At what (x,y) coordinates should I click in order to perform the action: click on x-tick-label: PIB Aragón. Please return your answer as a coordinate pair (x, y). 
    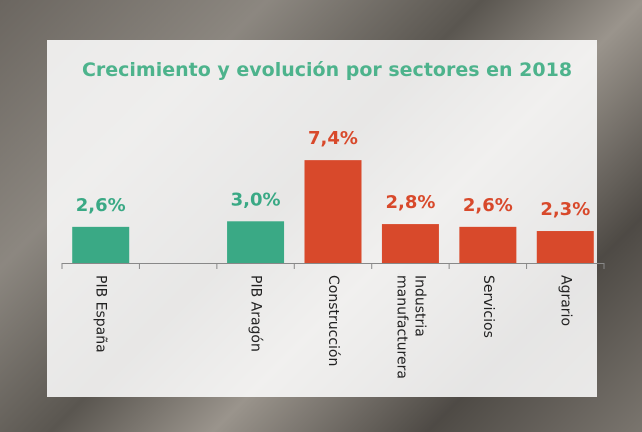
    Looking at the image, I should click on (255, 313).